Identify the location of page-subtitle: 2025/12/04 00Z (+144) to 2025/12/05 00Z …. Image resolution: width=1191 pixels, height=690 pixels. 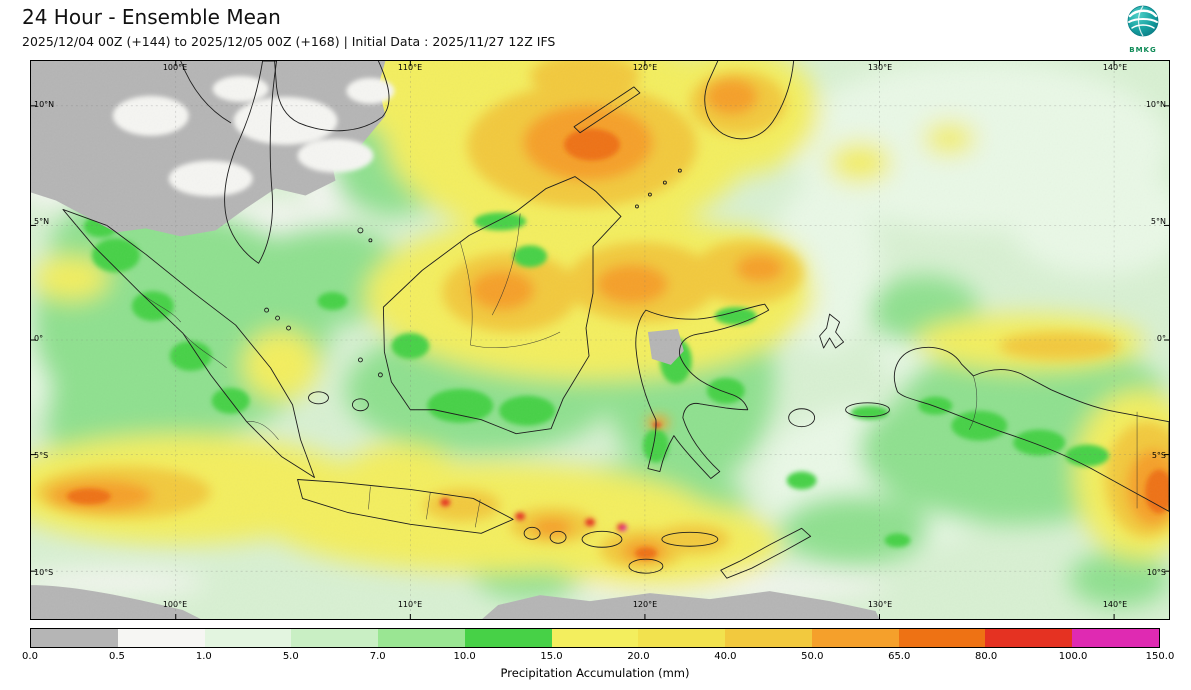
(289, 41).